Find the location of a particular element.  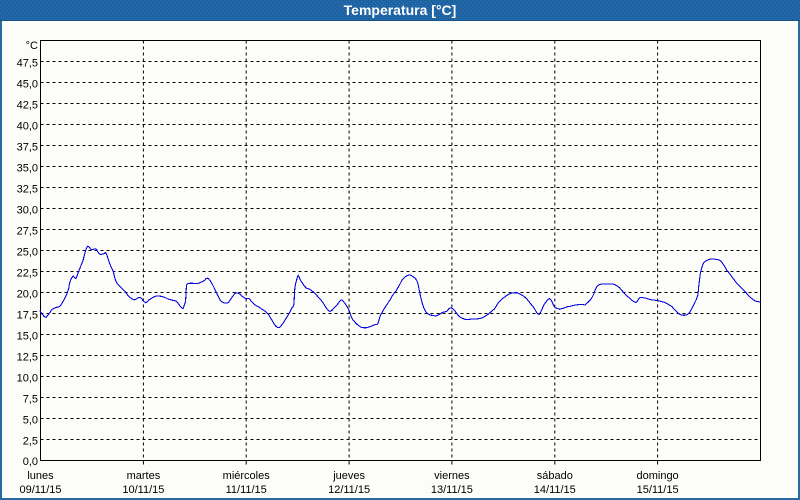

svg-text: 45,0 is located at coordinates (27, 85).